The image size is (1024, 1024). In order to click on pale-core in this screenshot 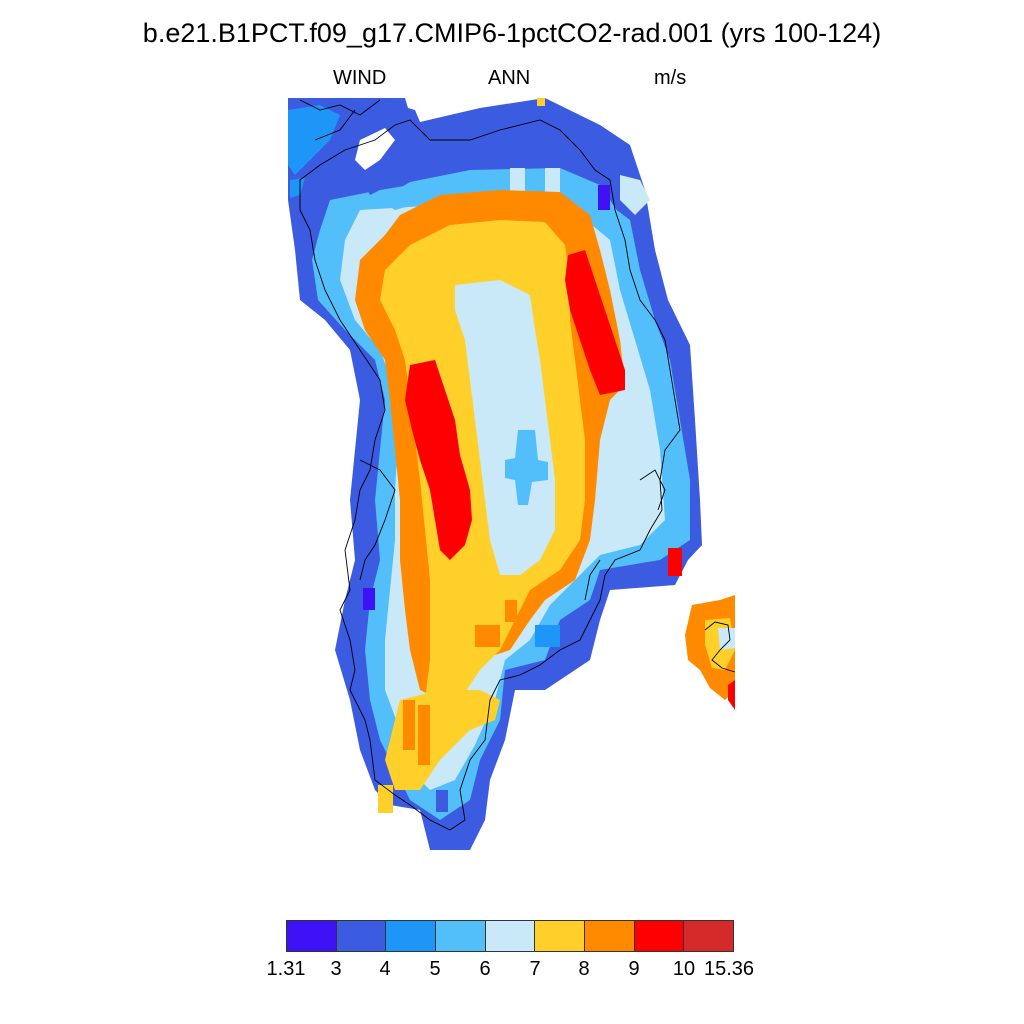, I will do `click(505, 427)`.